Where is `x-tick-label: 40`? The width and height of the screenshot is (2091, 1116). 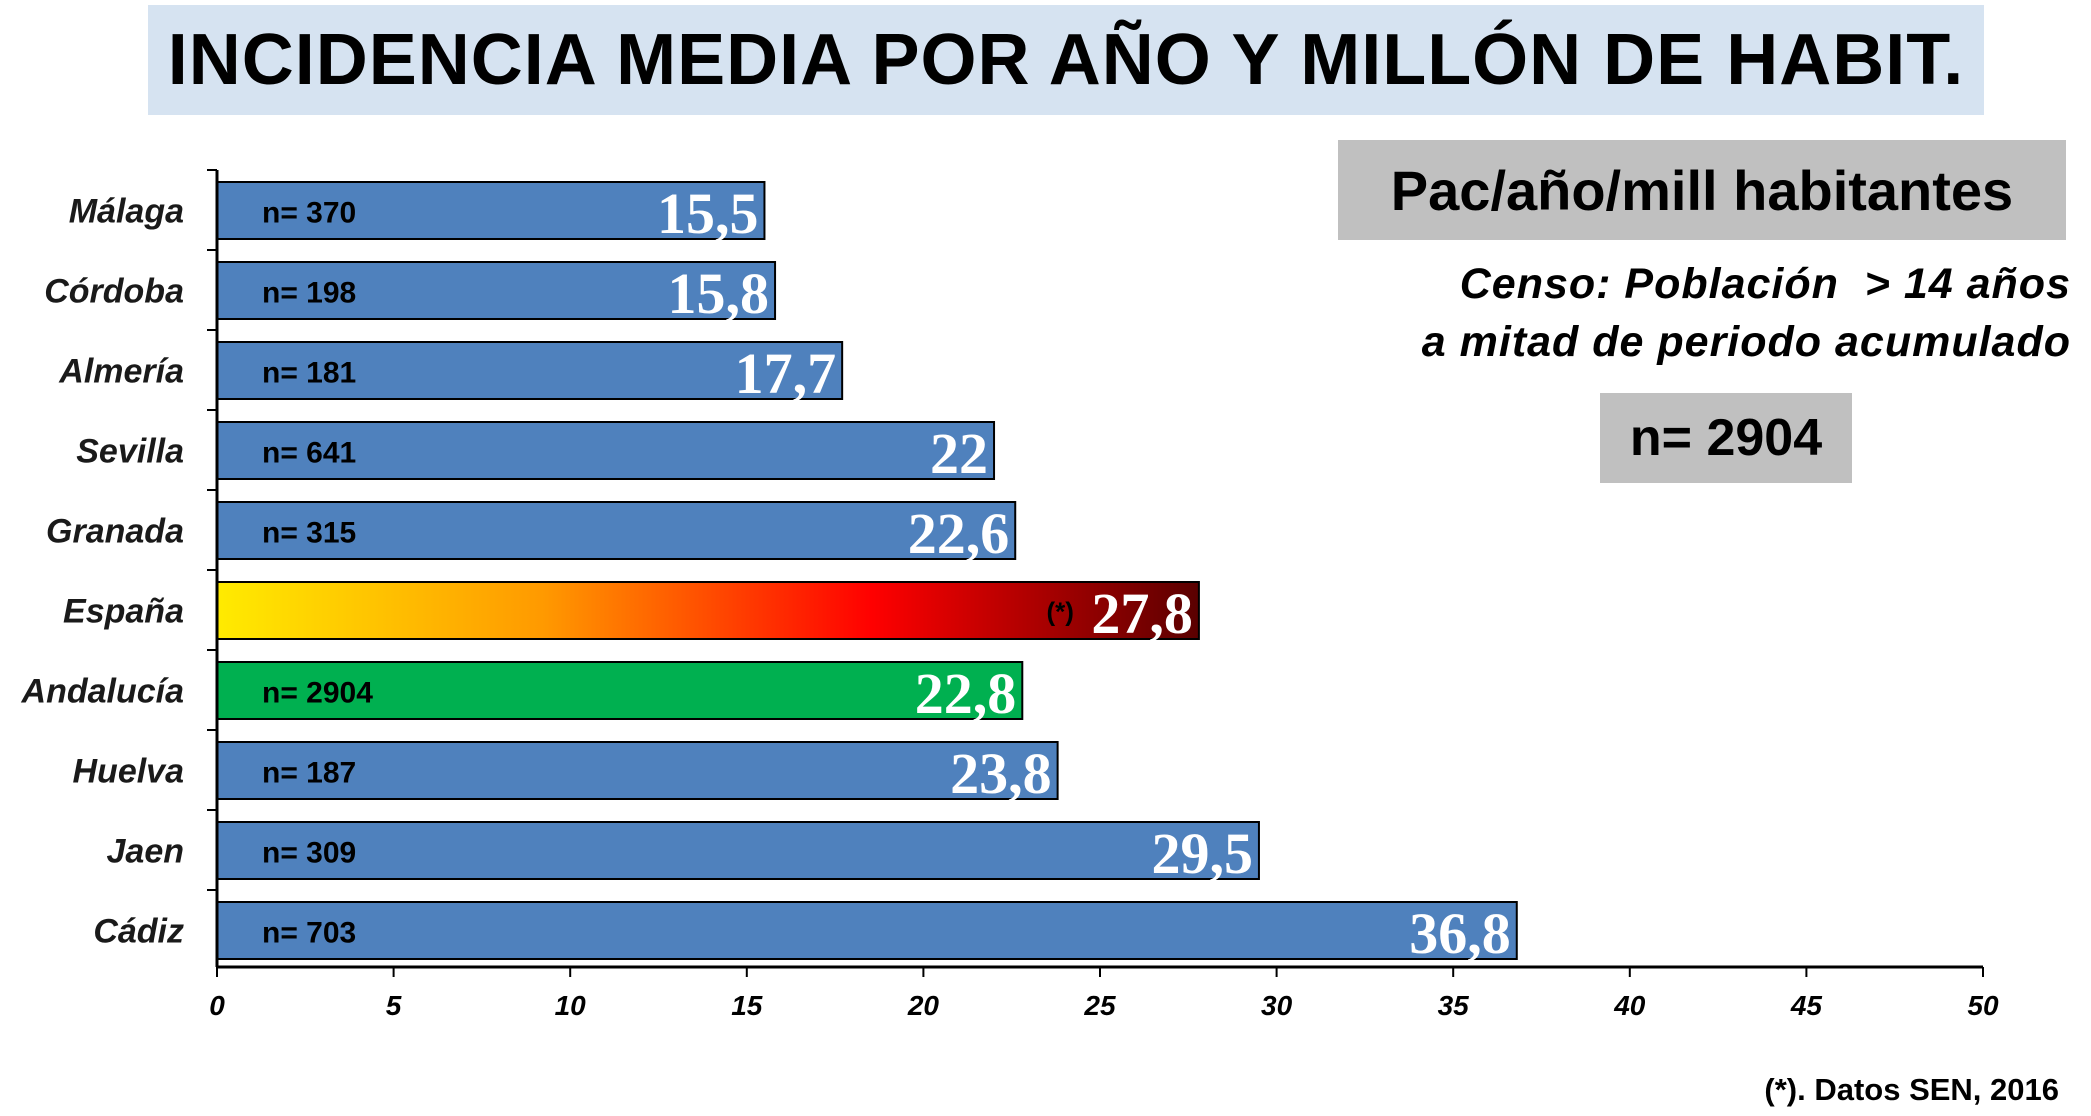
x-tick-label: 40 is located at coordinates (1629, 1005).